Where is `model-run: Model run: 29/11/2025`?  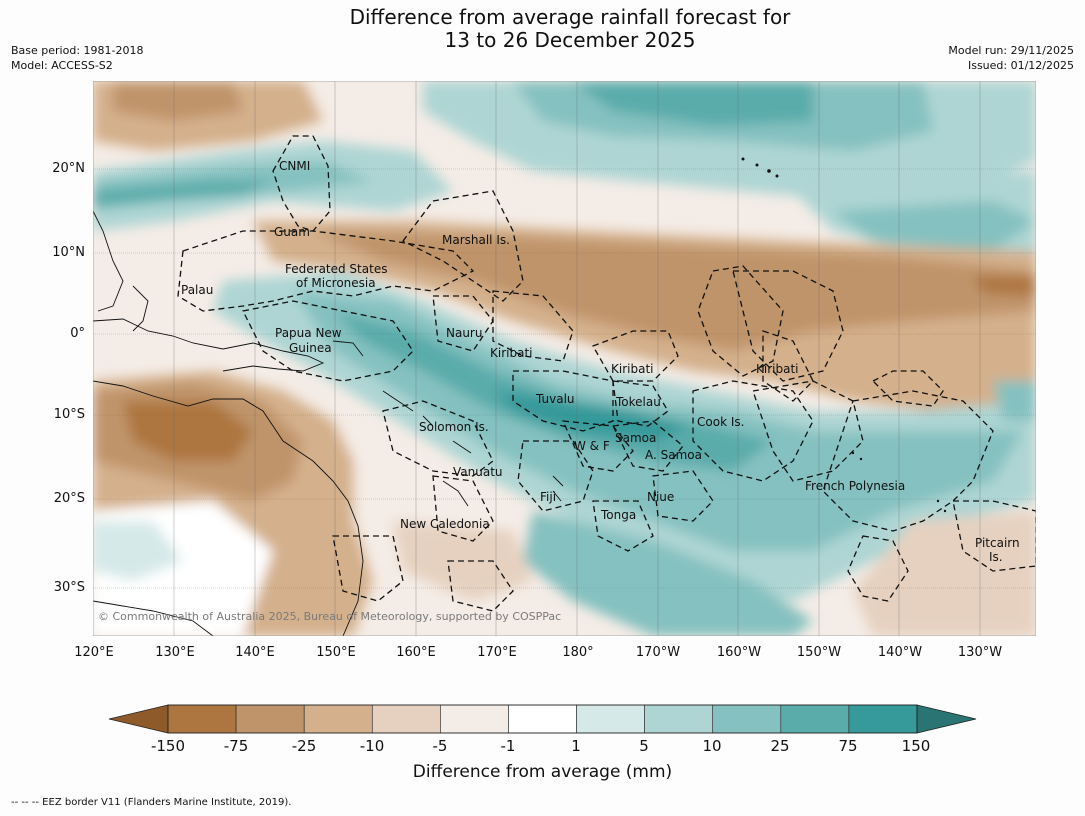 model-run: Model run: 29/11/2025 is located at coordinates (1011, 50).